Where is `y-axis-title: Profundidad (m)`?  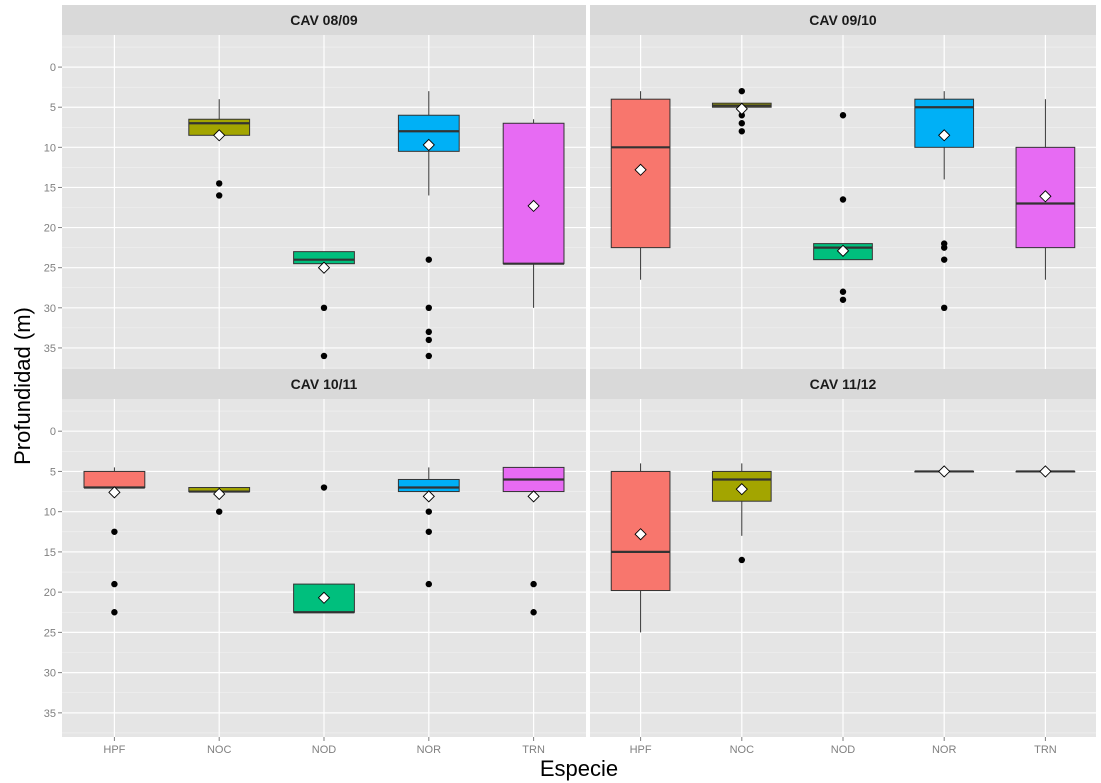 y-axis-title: Profundidad (m) is located at coordinates (22, 386).